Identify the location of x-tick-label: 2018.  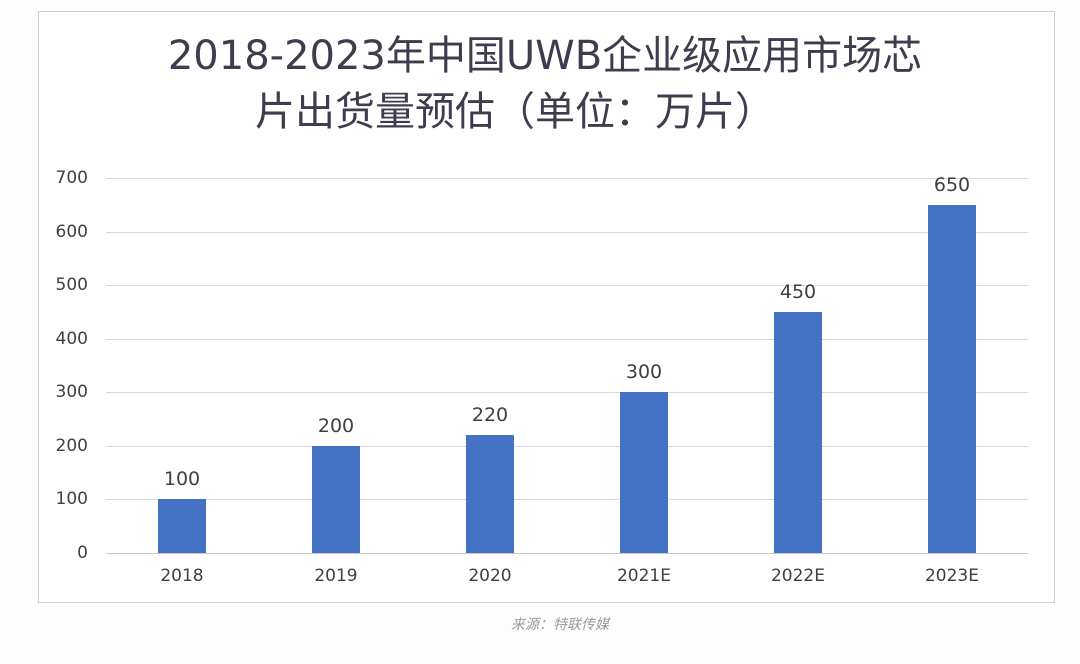
(182, 576).